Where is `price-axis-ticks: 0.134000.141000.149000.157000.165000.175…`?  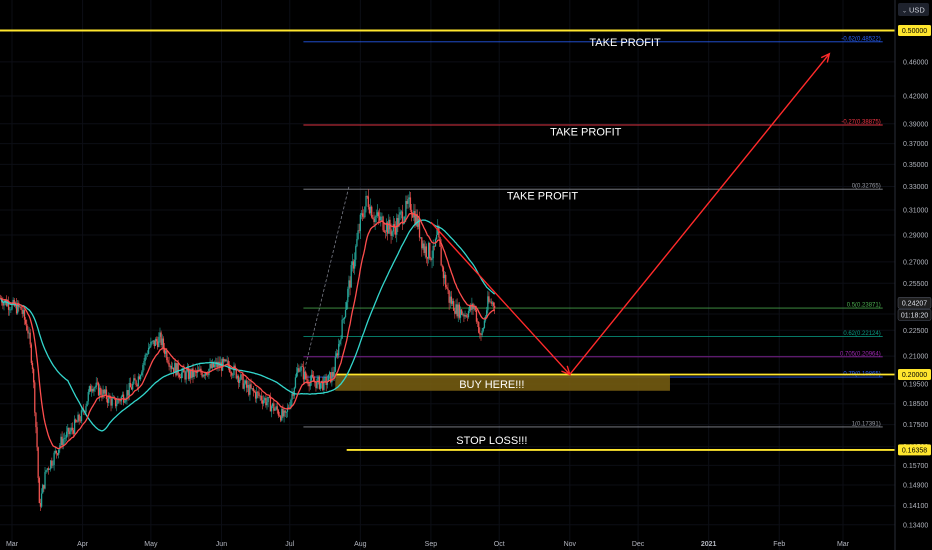 price-axis-ticks: 0.134000.141000.149000.157000.165000.175… is located at coordinates (915, 294).